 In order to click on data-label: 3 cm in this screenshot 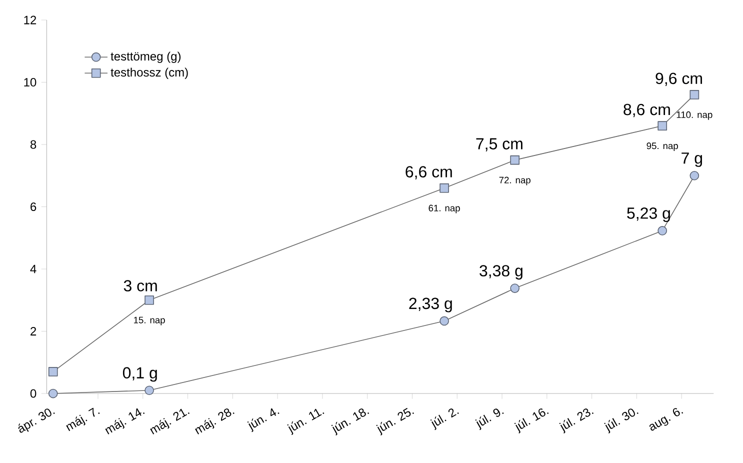, I will do `click(140, 286)`.